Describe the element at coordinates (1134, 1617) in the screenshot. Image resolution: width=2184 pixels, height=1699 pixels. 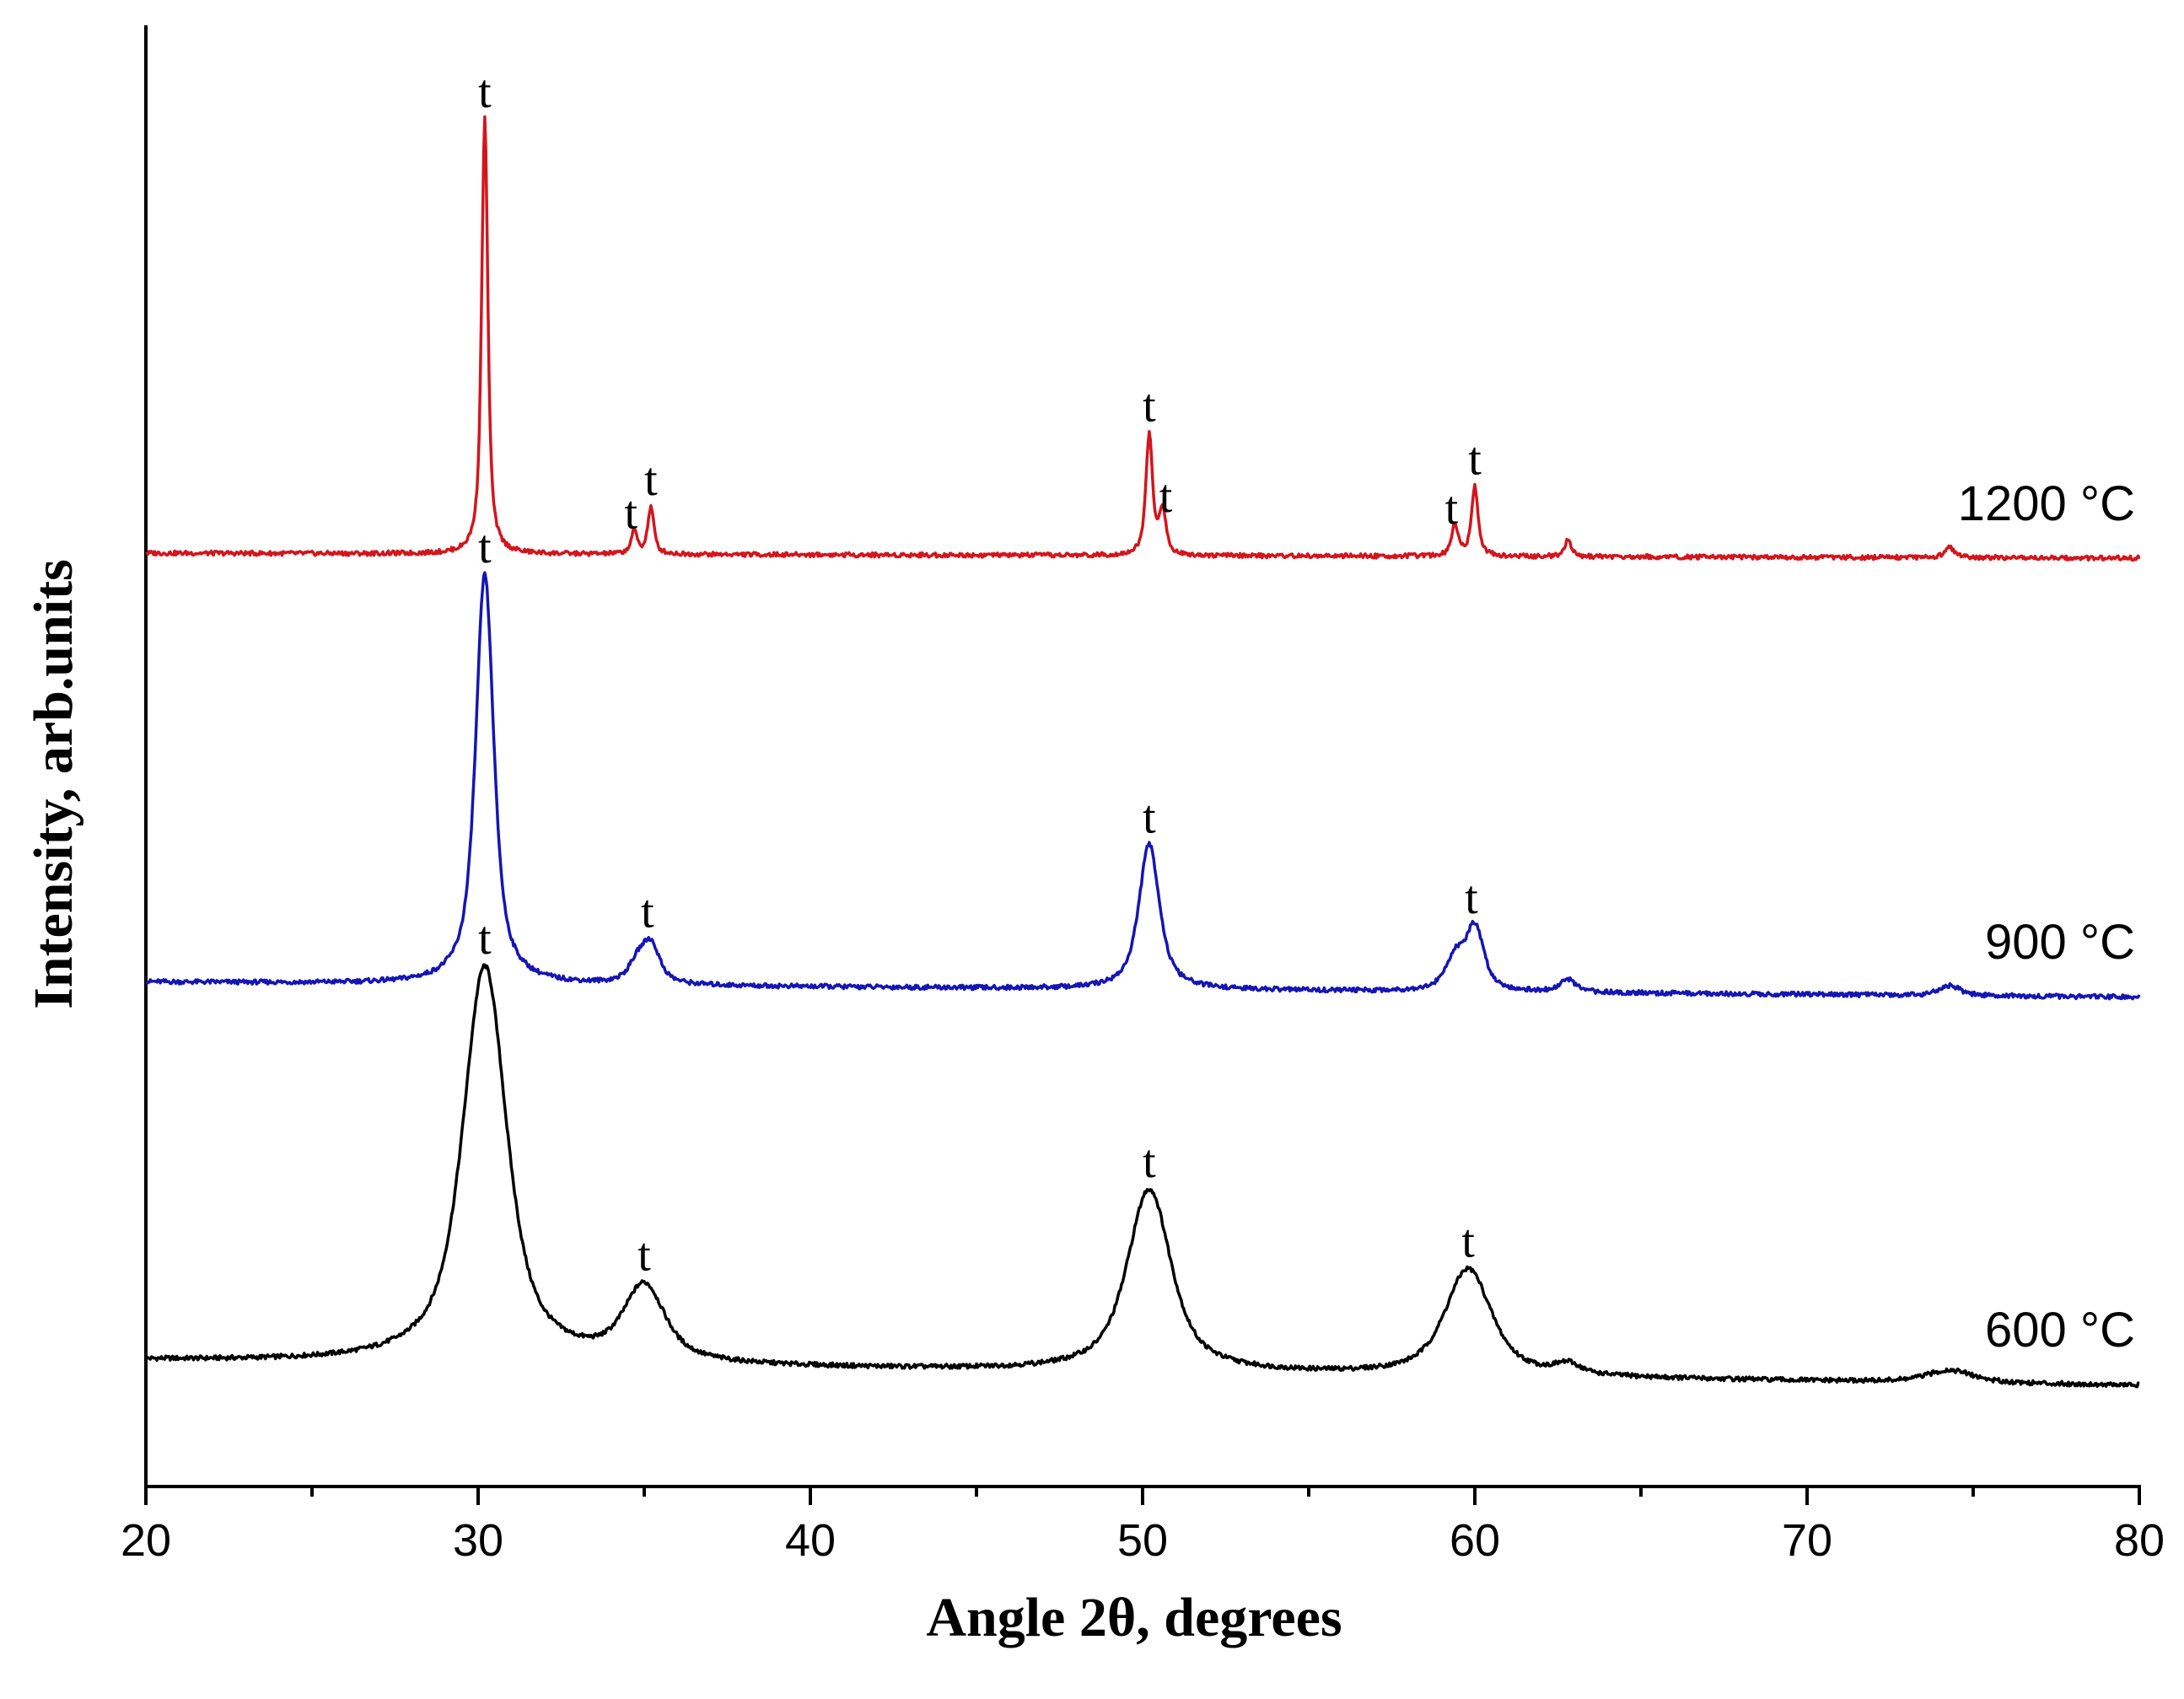
I see `x-axis-title: Angle 2θ, degrees` at that location.